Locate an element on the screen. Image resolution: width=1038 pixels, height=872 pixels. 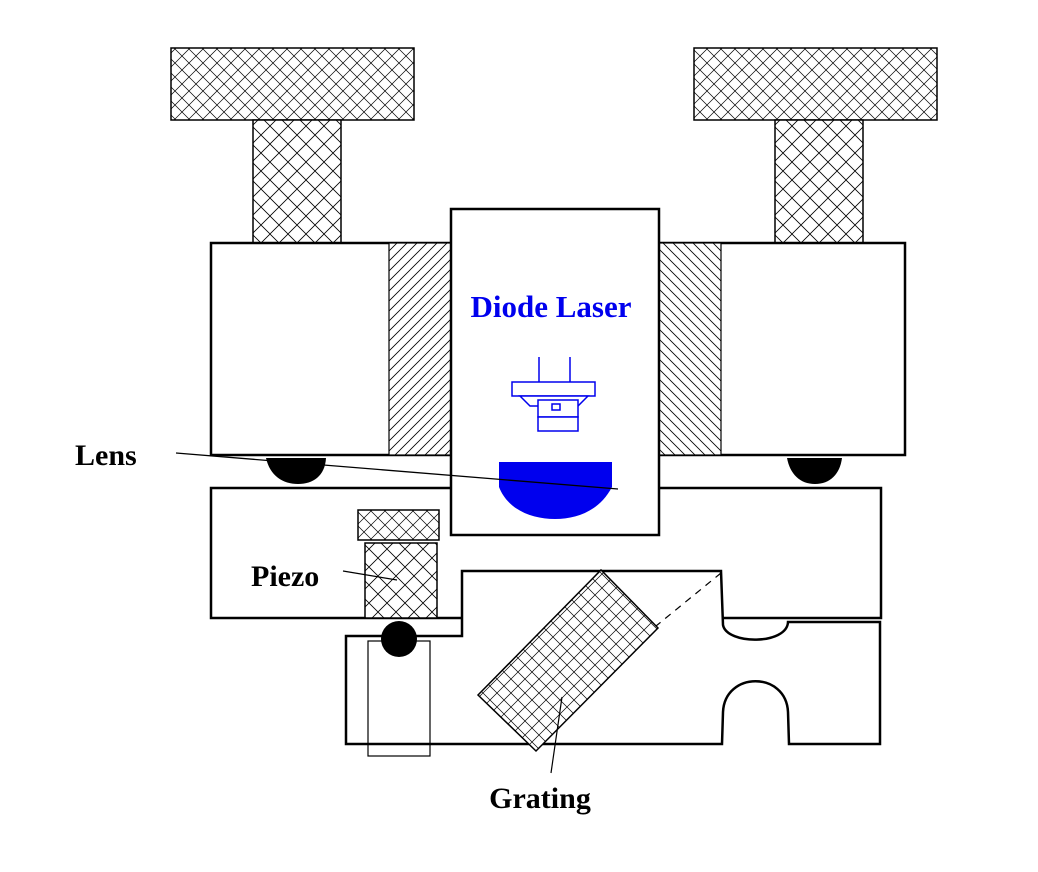
piezo-contact-ball is located at coordinates (399, 639).